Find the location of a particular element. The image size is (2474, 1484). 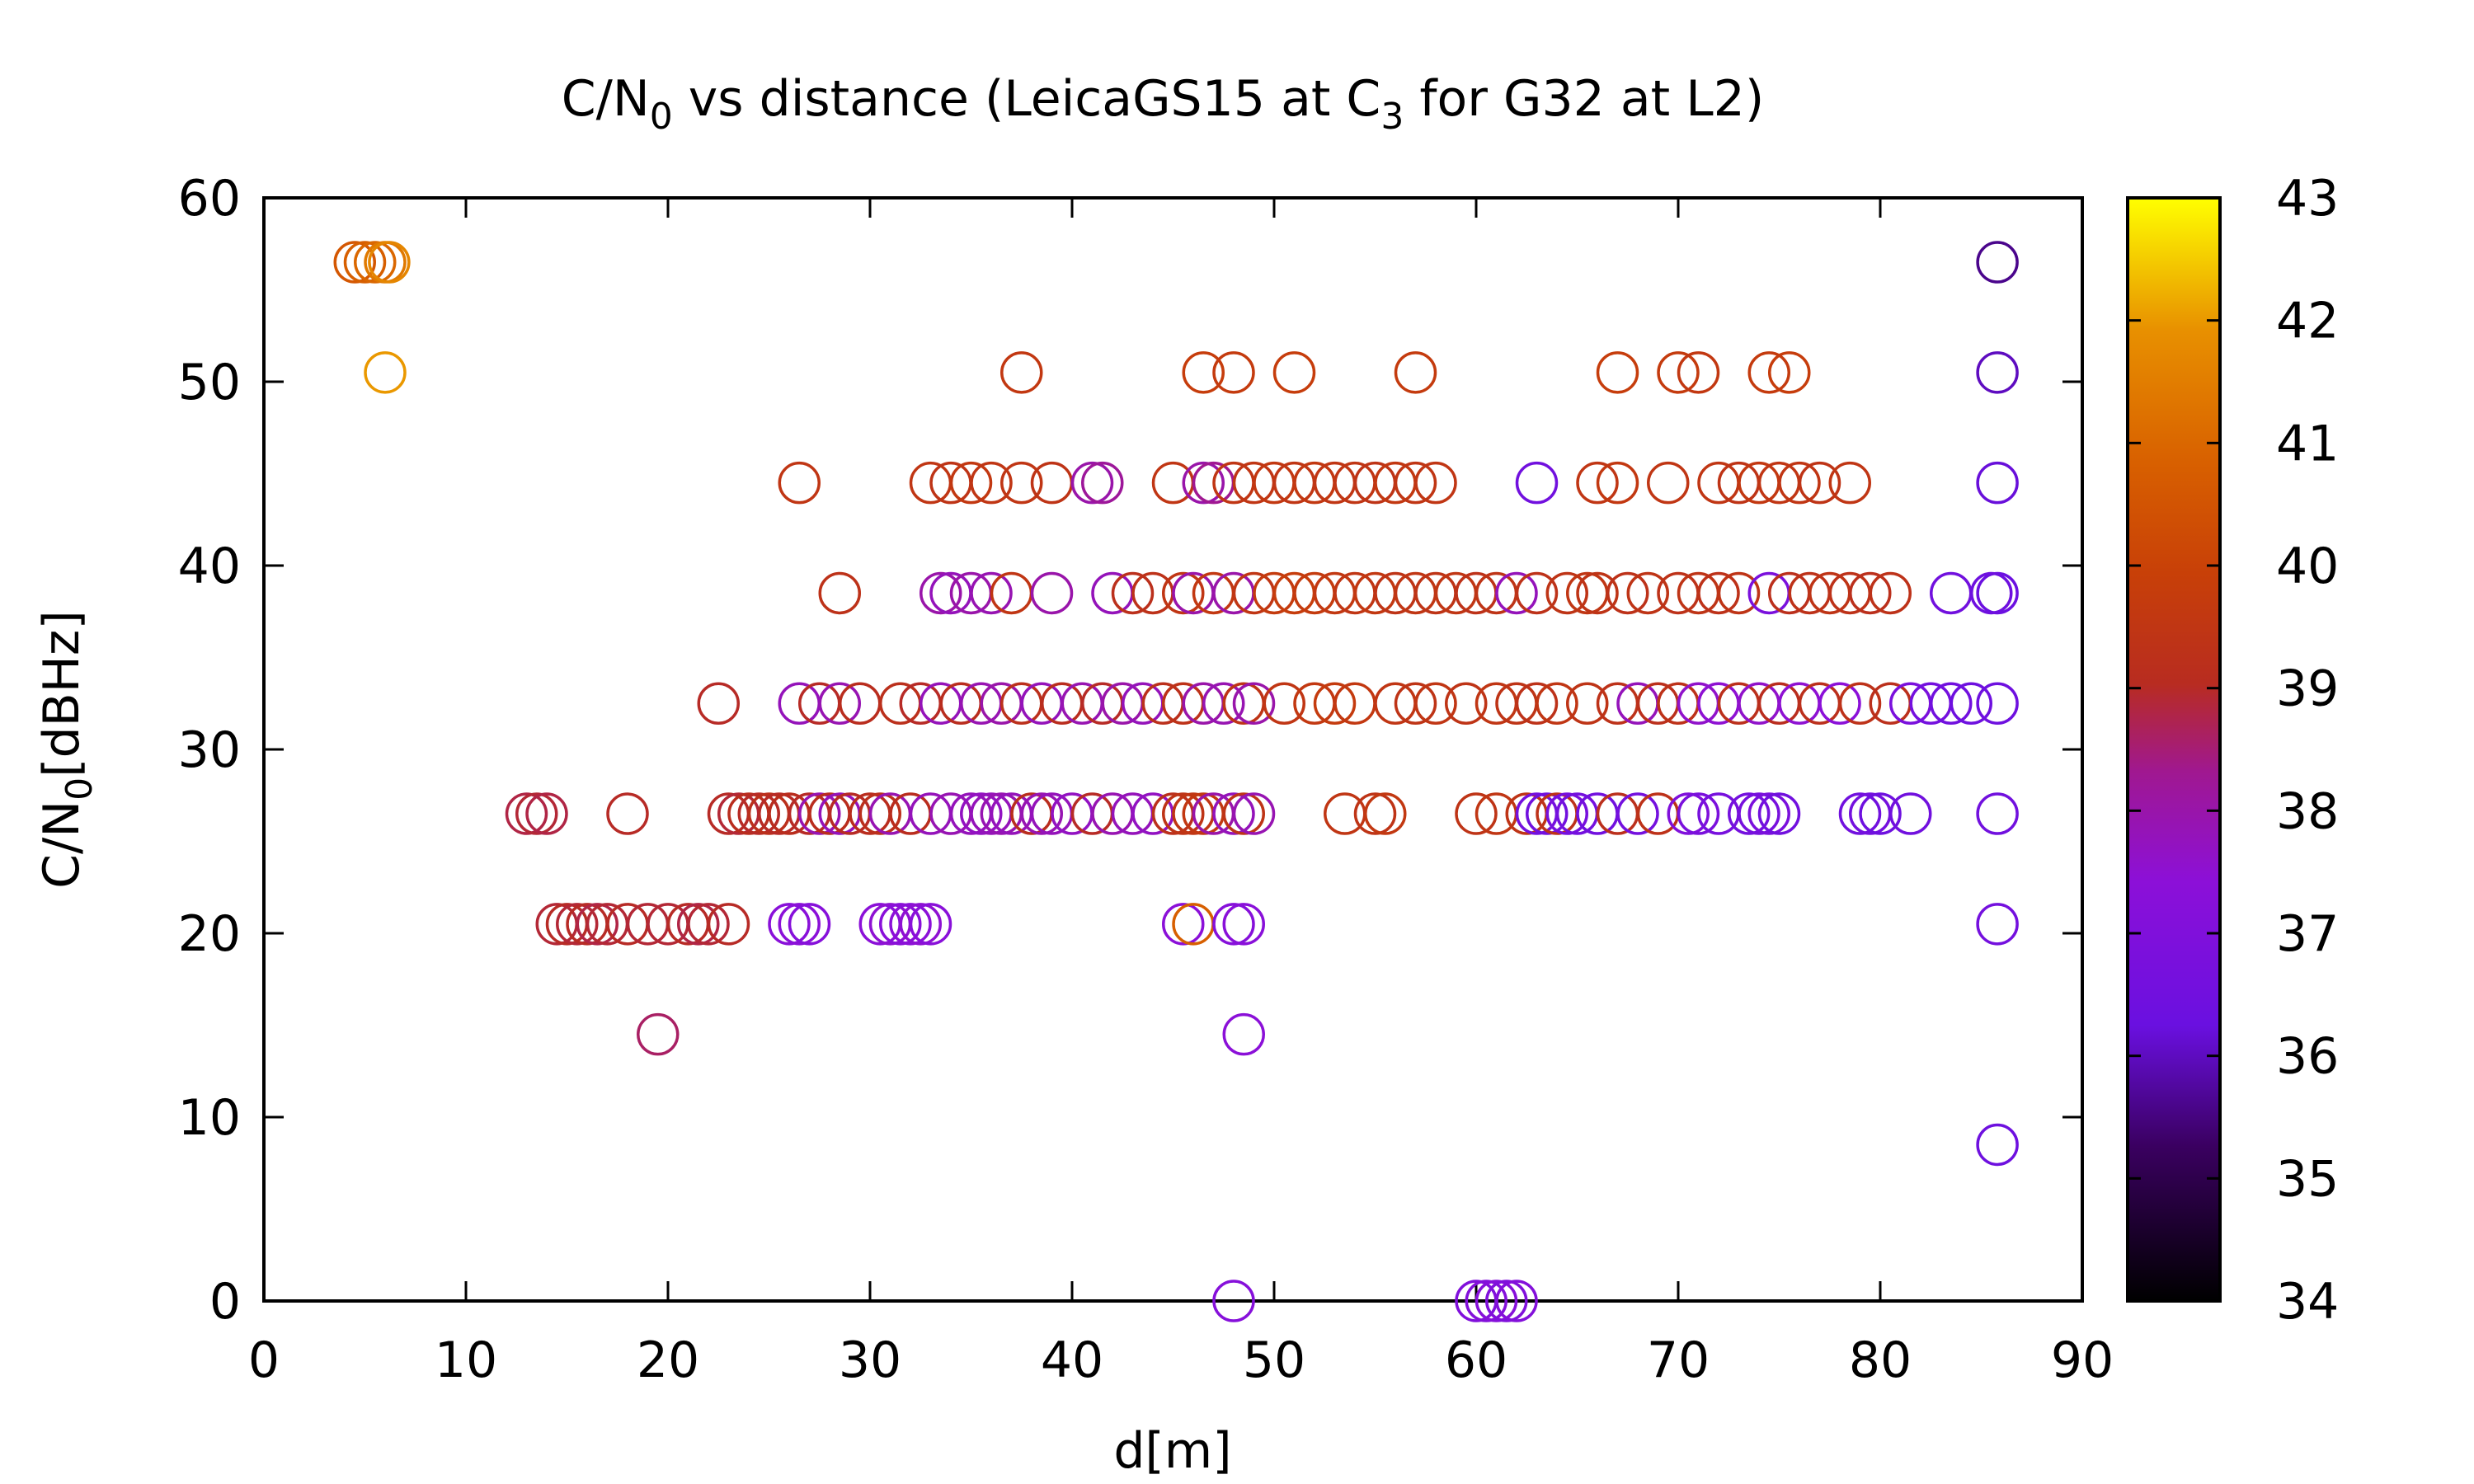

y-axis-title: C/N0[dBHz] is located at coordinates (67, 749).